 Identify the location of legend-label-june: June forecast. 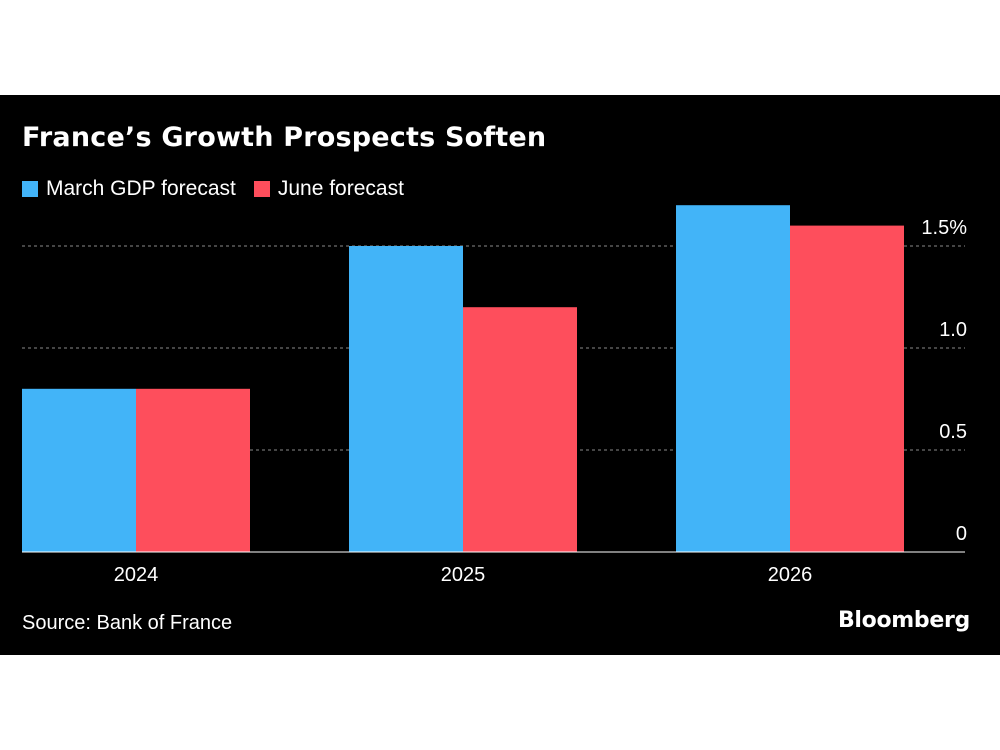
(340, 188).